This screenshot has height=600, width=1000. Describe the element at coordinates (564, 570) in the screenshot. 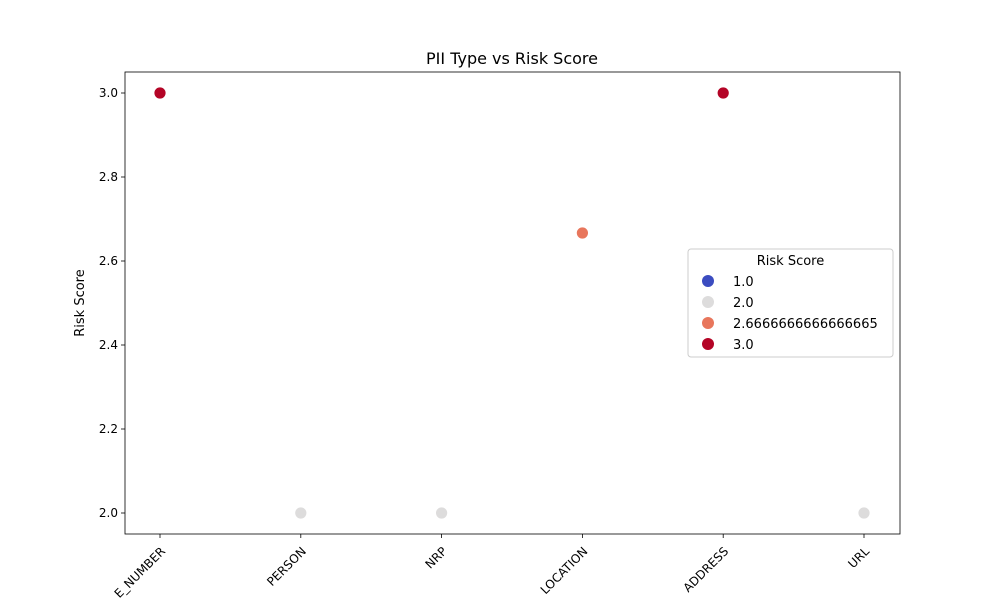

I see `x-tick-label: LOCATION` at that location.